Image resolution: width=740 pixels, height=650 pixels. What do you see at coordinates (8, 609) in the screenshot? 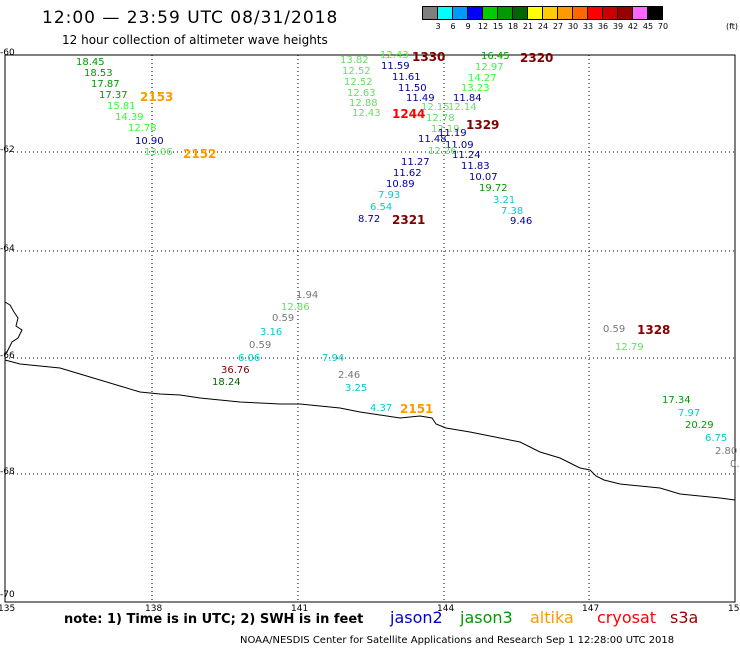
I see `x-tick-label: 135` at bounding box center [8, 609].